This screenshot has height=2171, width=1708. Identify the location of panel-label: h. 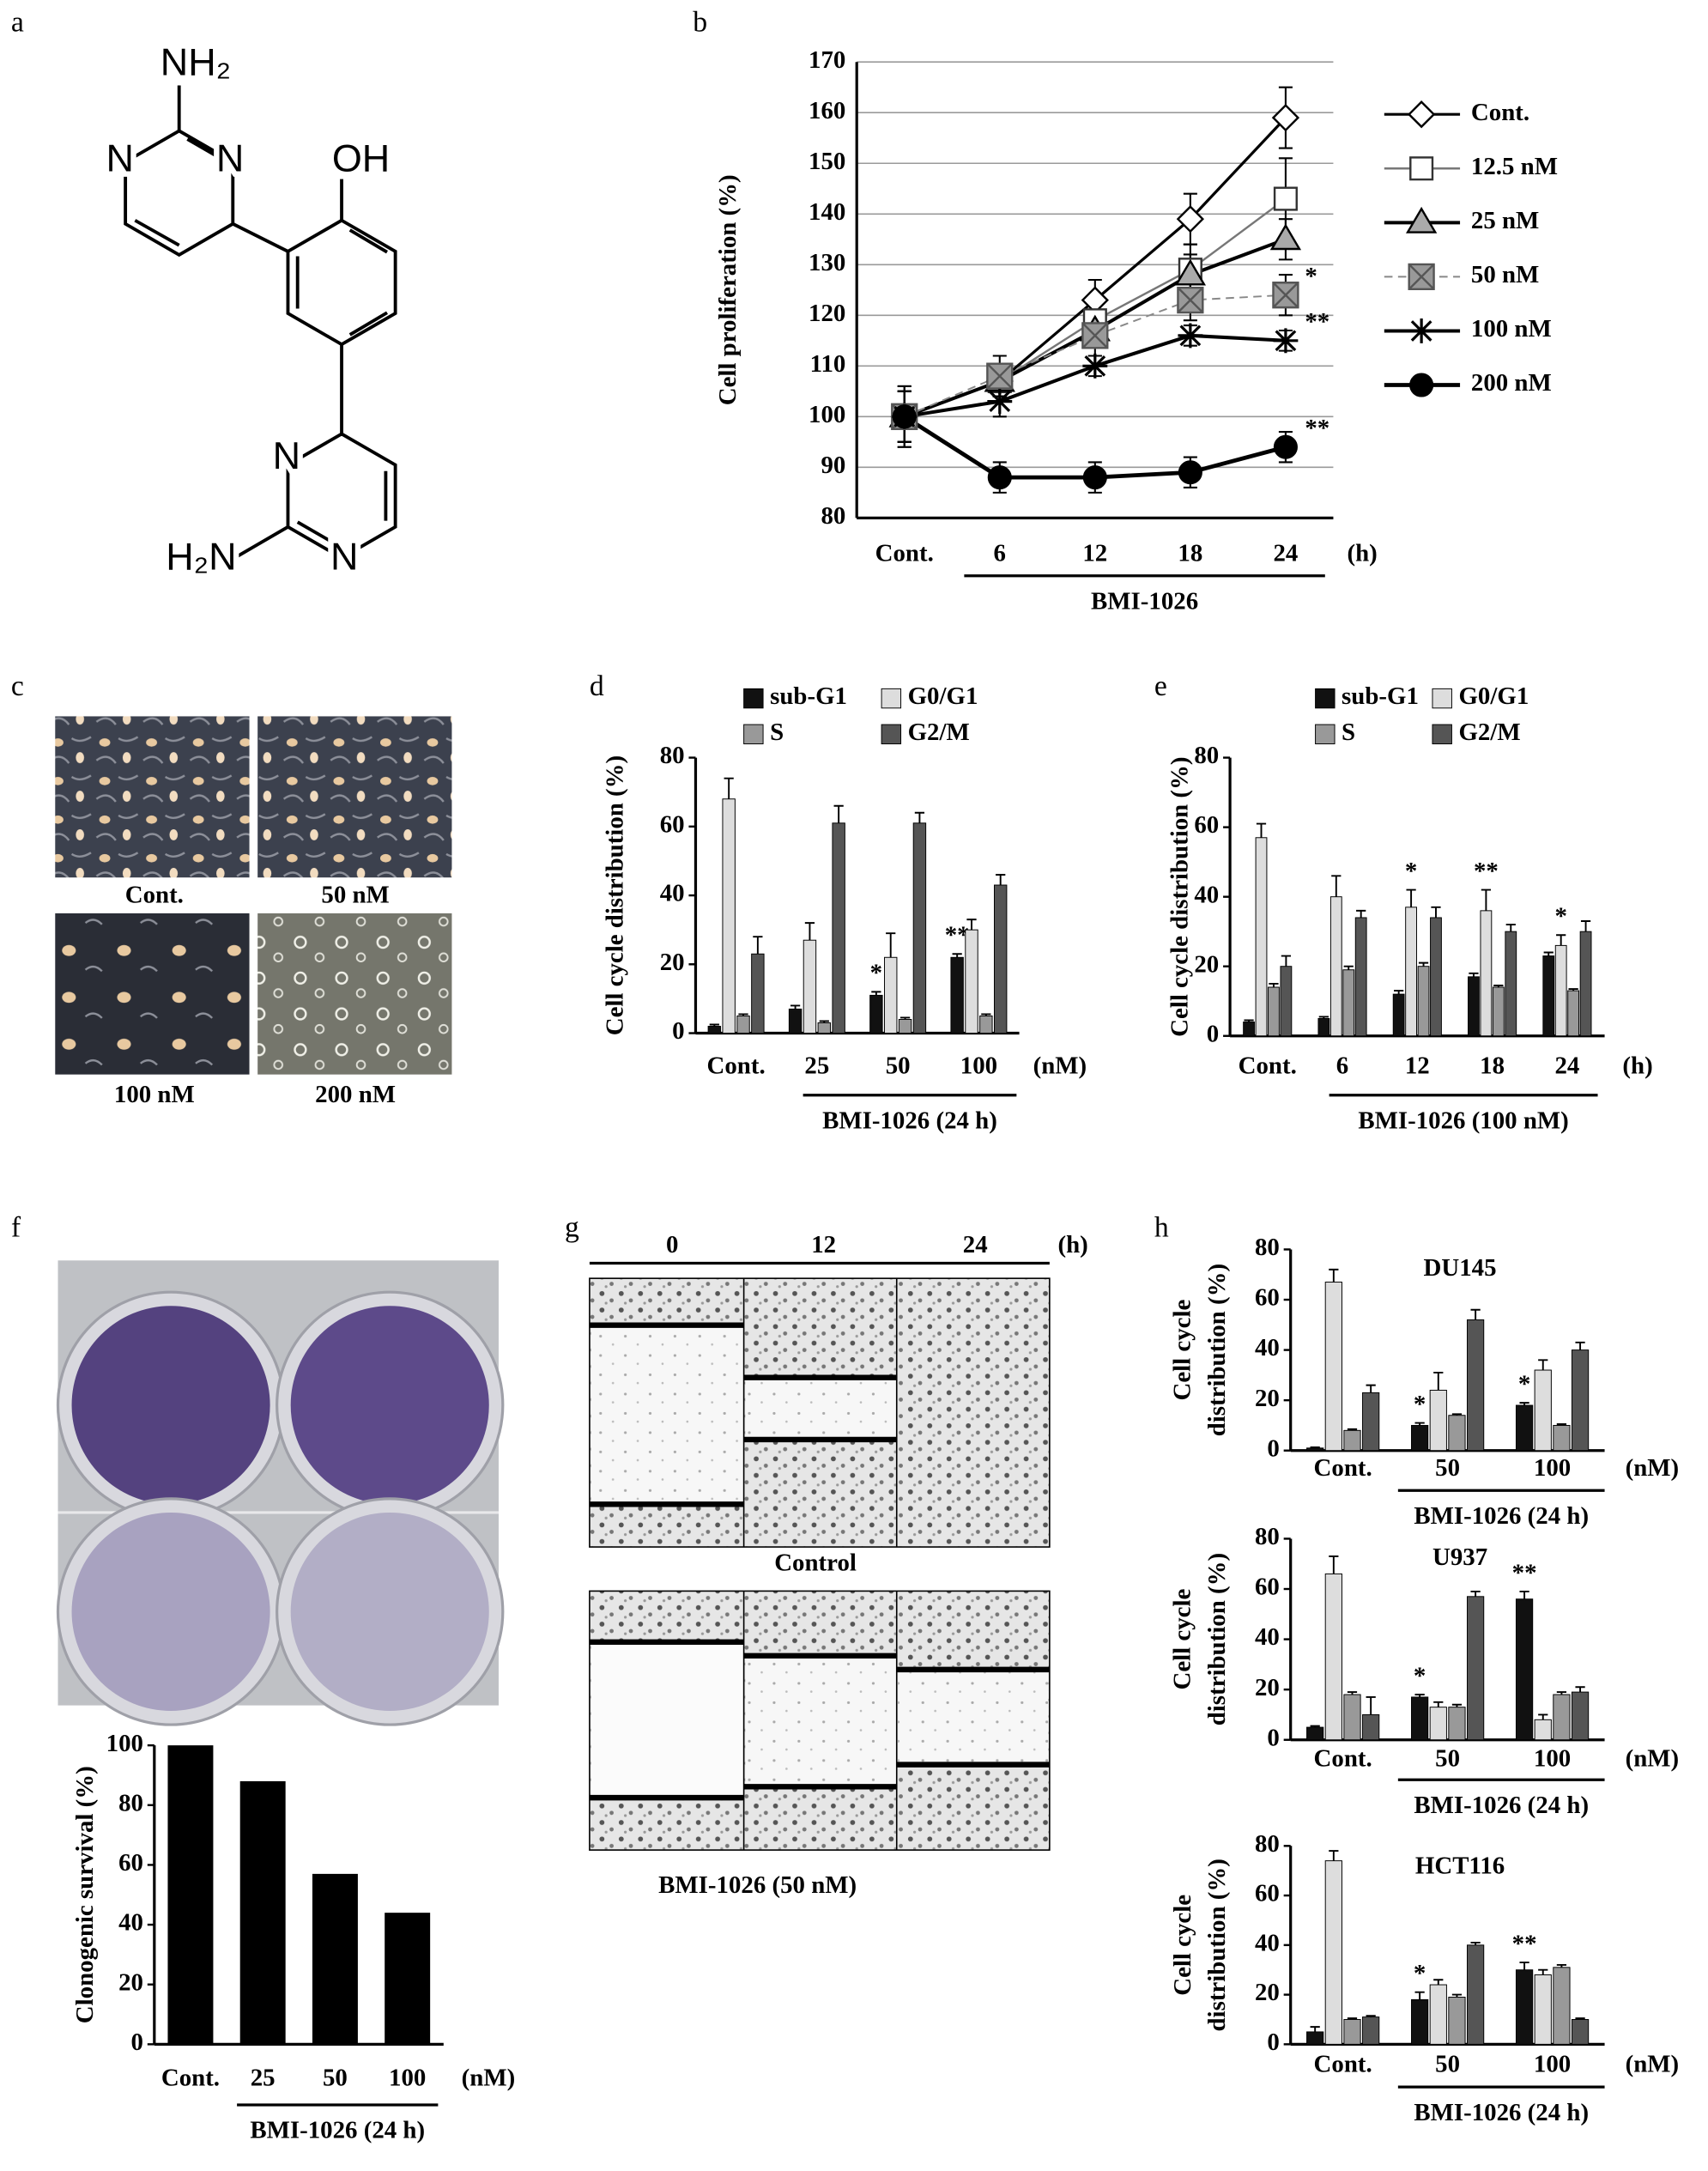
(1161, 1228).